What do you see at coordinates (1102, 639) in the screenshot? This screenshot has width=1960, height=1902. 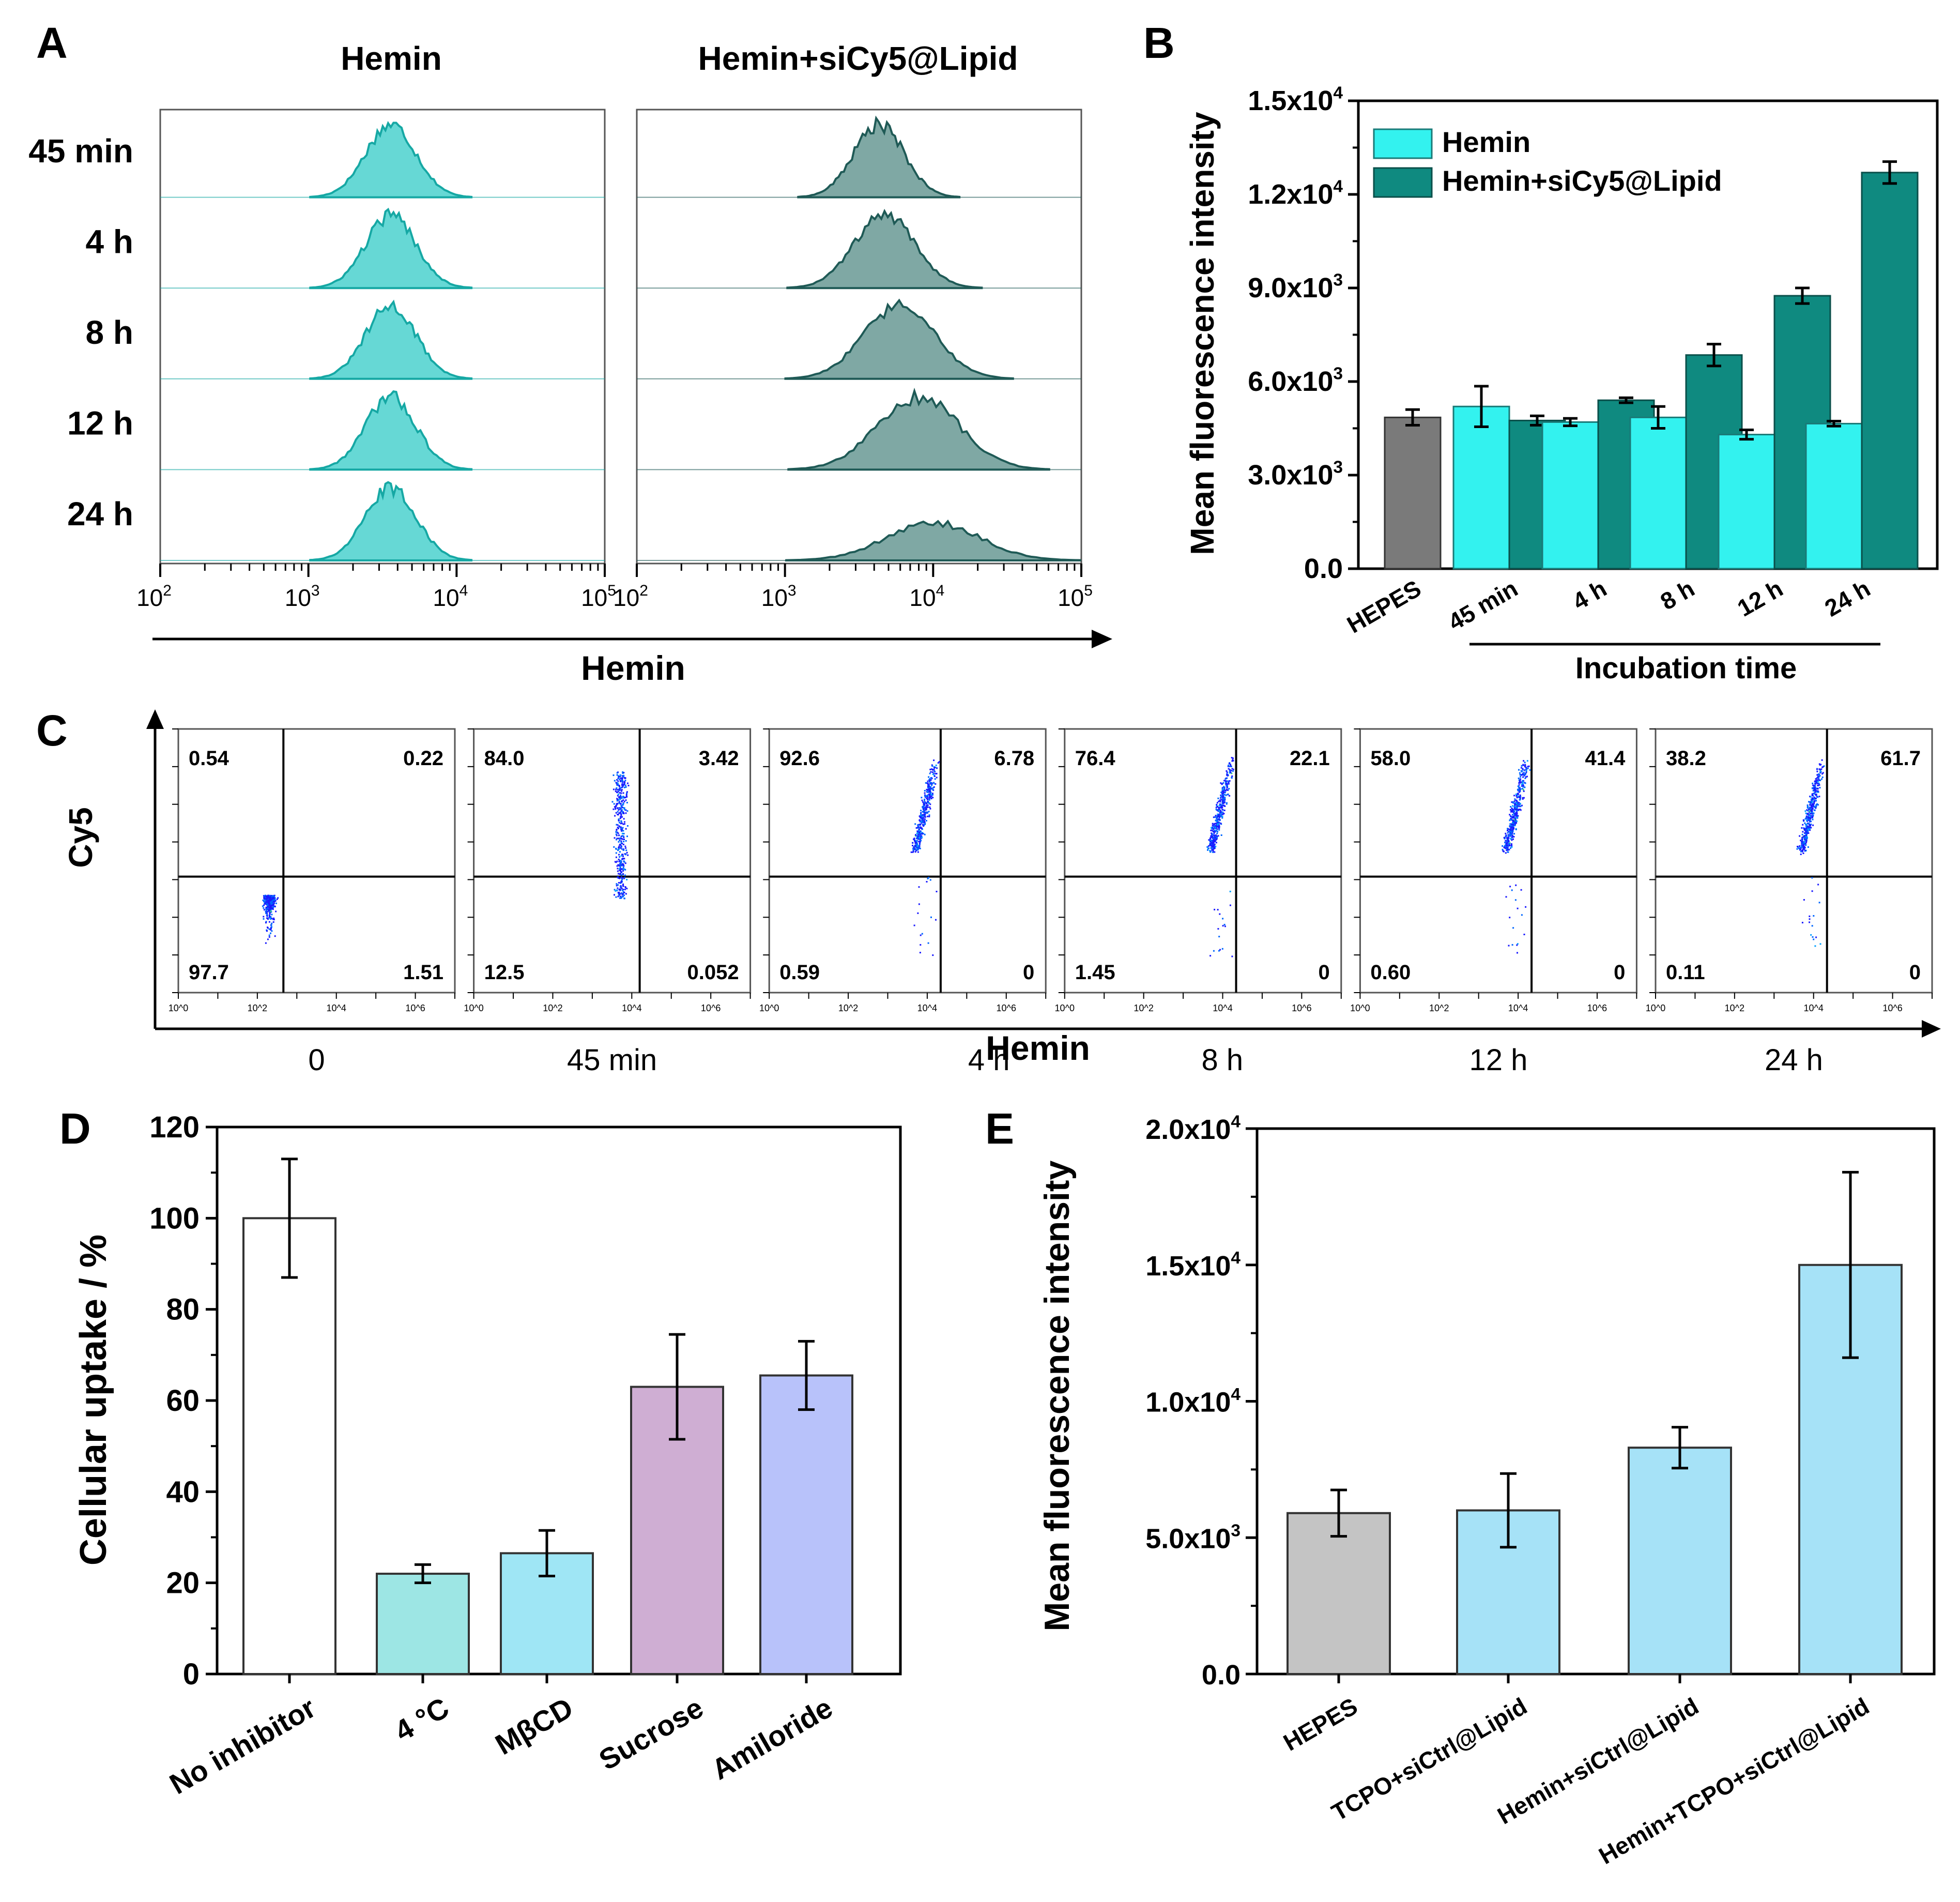 I see `panel-a-arrowhead` at bounding box center [1102, 639].